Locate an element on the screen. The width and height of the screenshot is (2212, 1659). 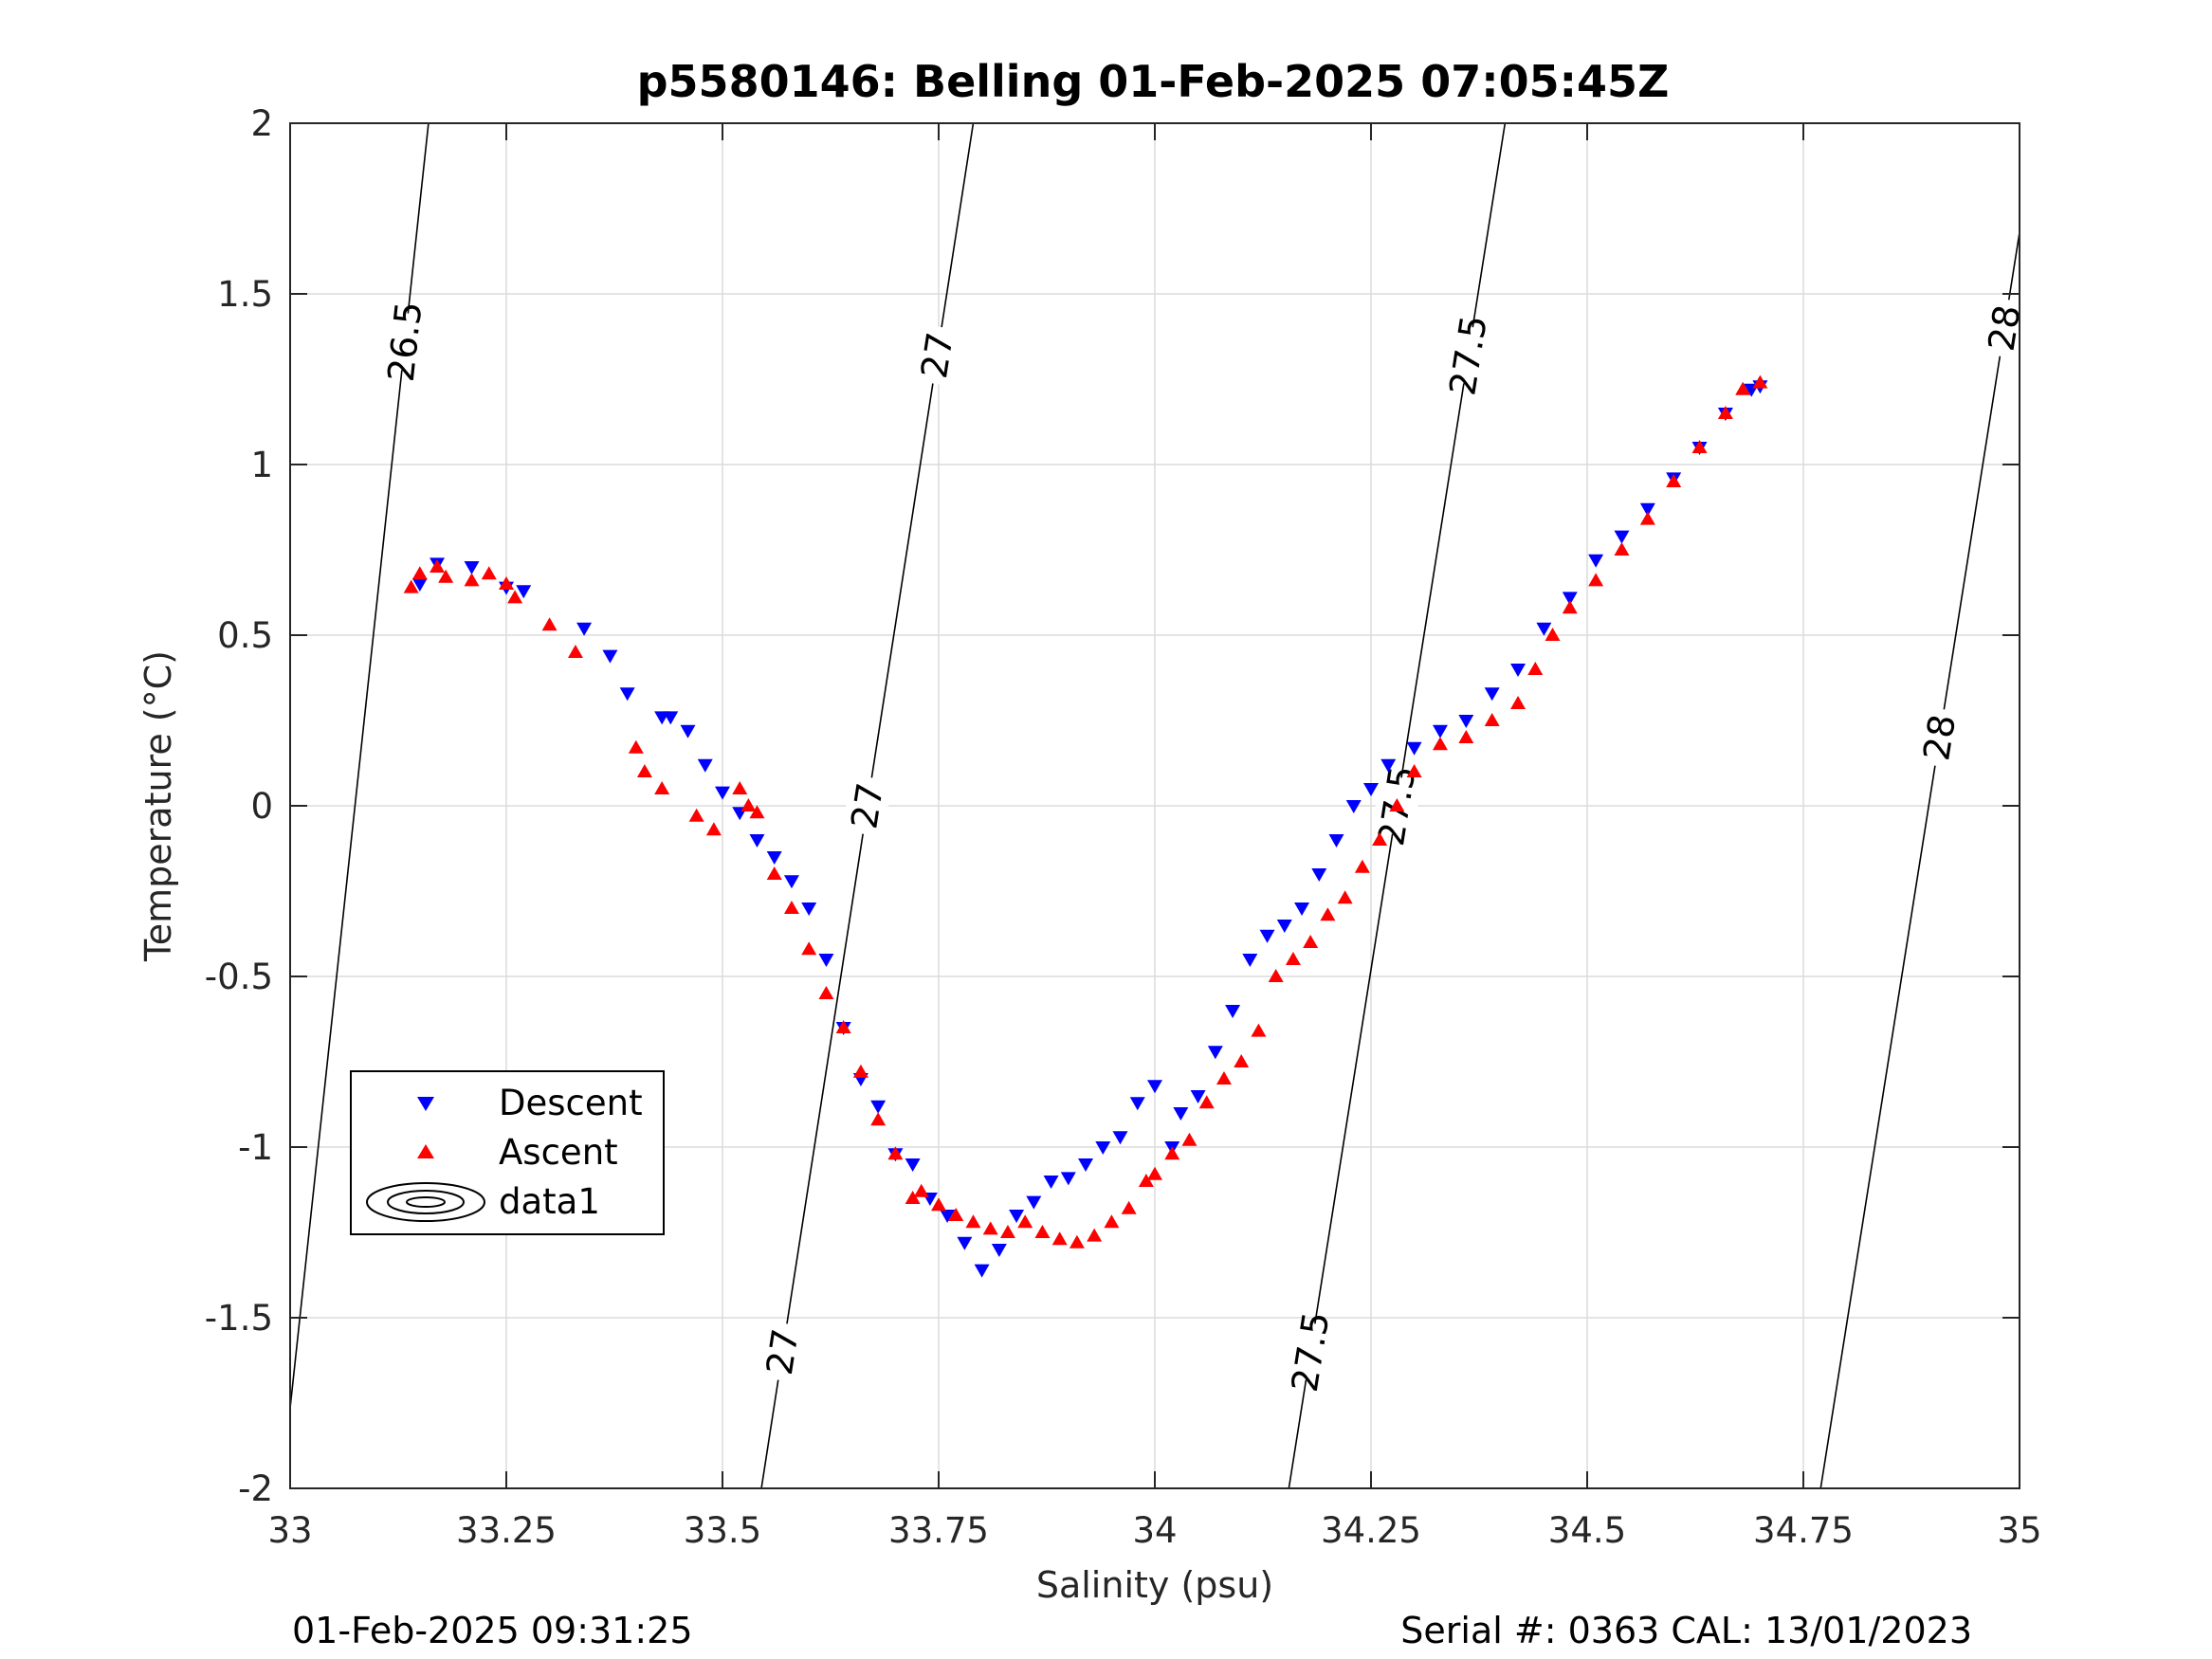
x-tick-label: 34.25 is located at coordinates (1371, 1530).